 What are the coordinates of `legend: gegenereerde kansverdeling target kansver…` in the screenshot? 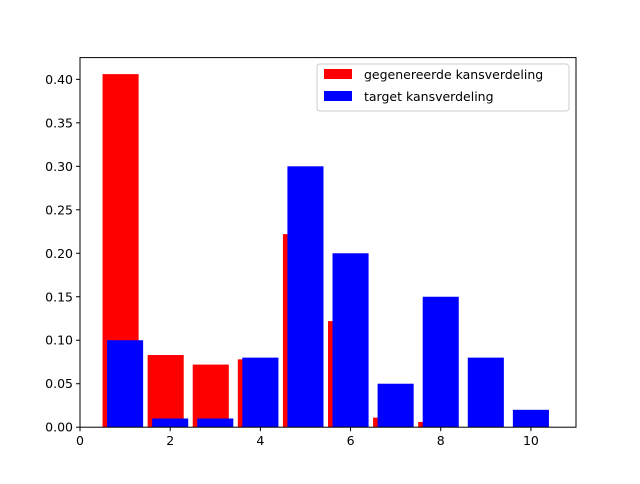 It's located at (443, 87).